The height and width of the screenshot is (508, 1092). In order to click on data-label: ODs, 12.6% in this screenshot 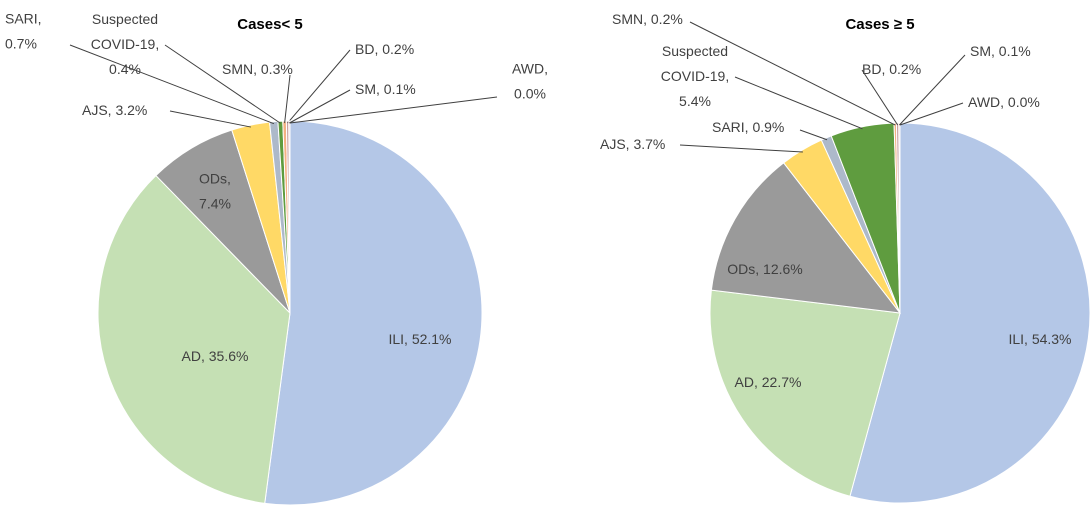, I will do `click(764, 269)`.